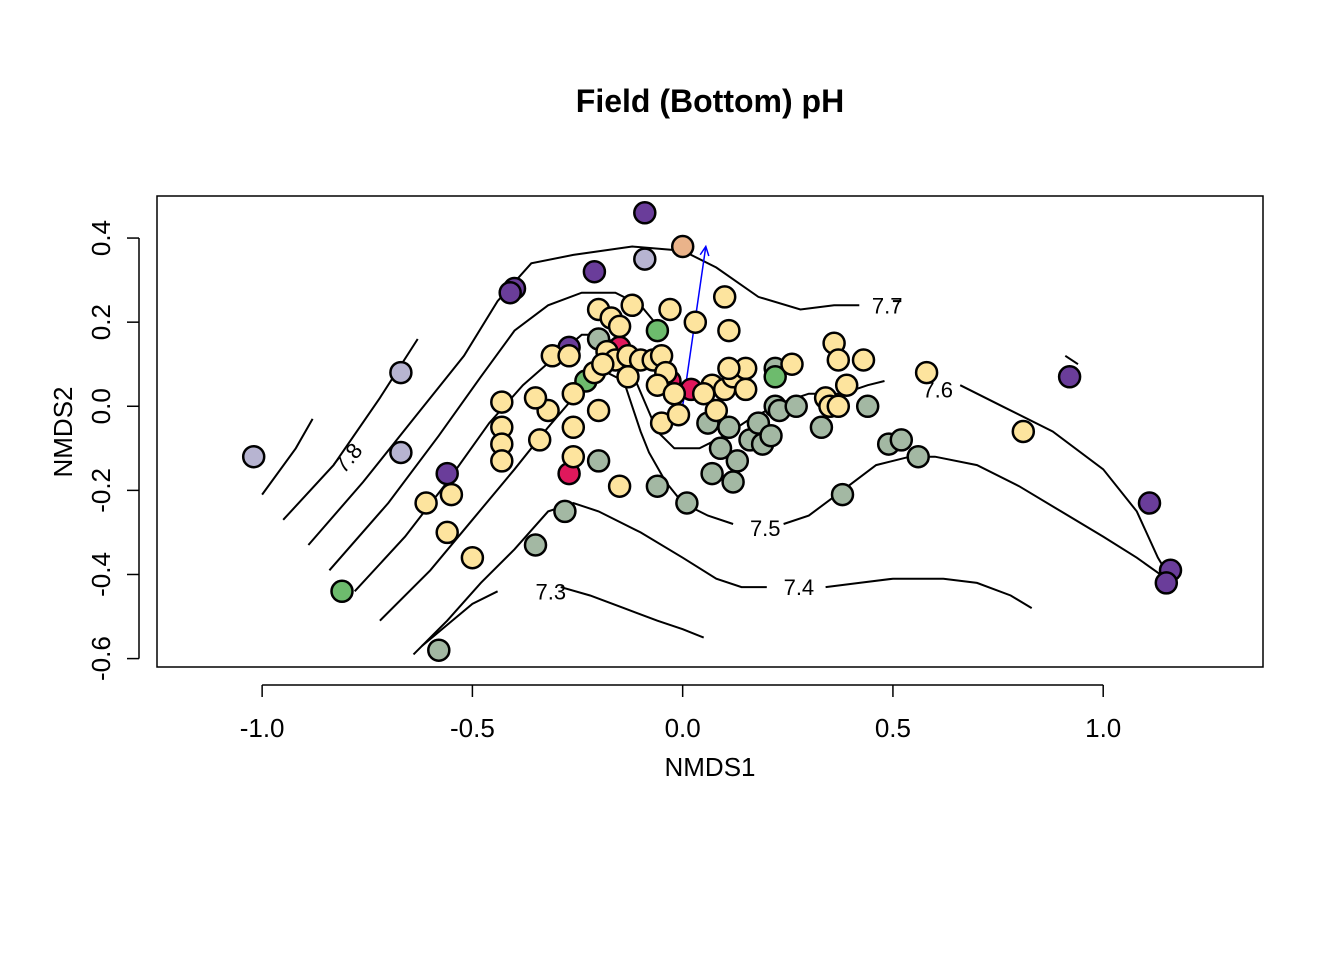 This screenshot has width=1344, height=960. Describe the element at coordinates (710, 101) in the screenshot. I see `chart-title: Field (Bottom) pH` at that location.